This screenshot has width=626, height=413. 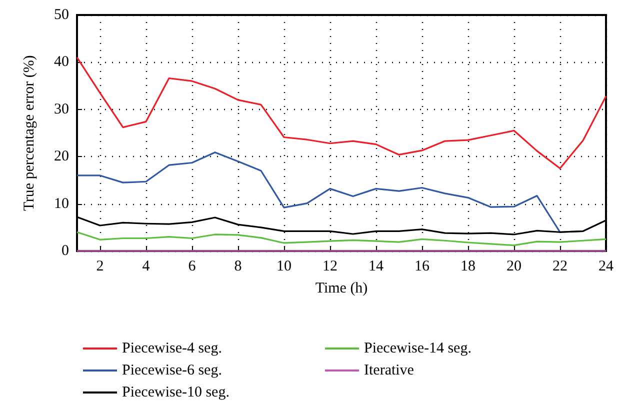 What do you see at coordinates (176, 392) in the screenshot?
I see `legend-label: Piecewise-10 seg.` at bounding box center [176, 392].